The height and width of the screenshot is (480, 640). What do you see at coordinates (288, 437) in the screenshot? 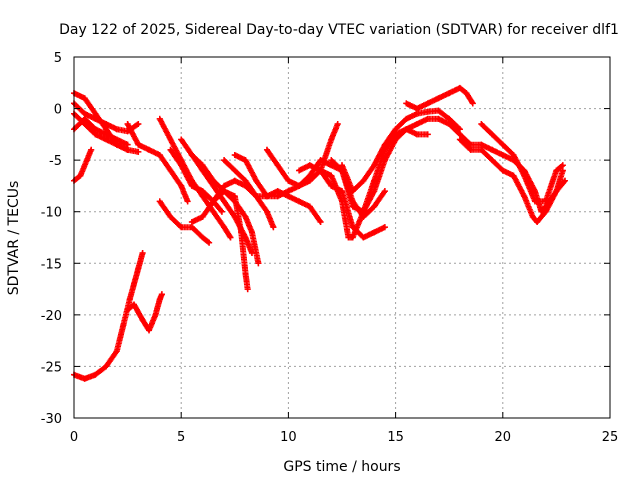
I see `x-tick-label: 10` at bounding box center [288, 437].